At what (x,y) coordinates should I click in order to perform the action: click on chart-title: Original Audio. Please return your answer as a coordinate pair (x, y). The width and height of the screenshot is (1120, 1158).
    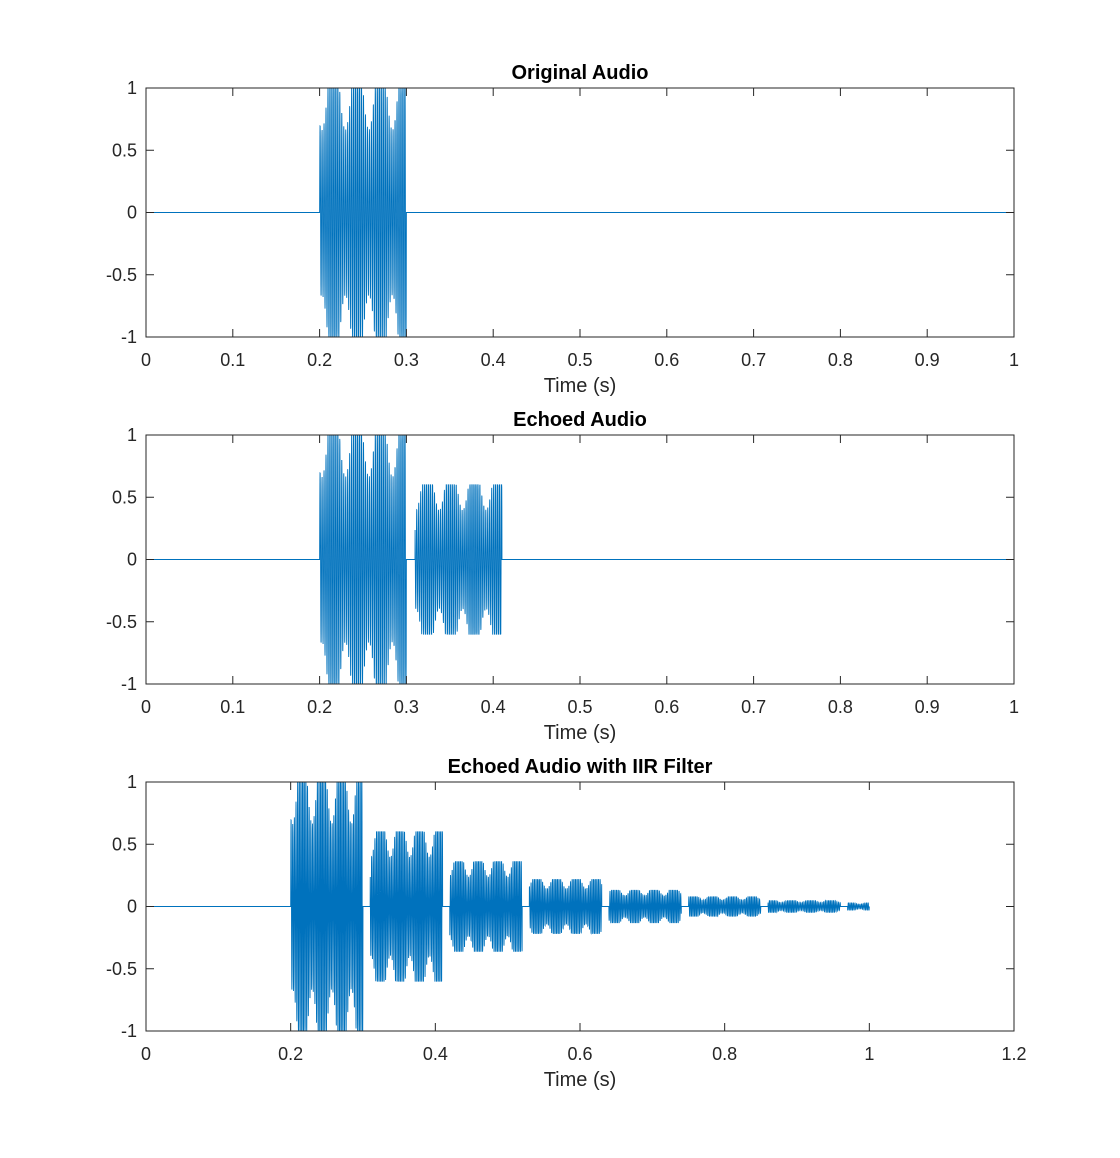
    Looking at the image, I should click on (579, 73).